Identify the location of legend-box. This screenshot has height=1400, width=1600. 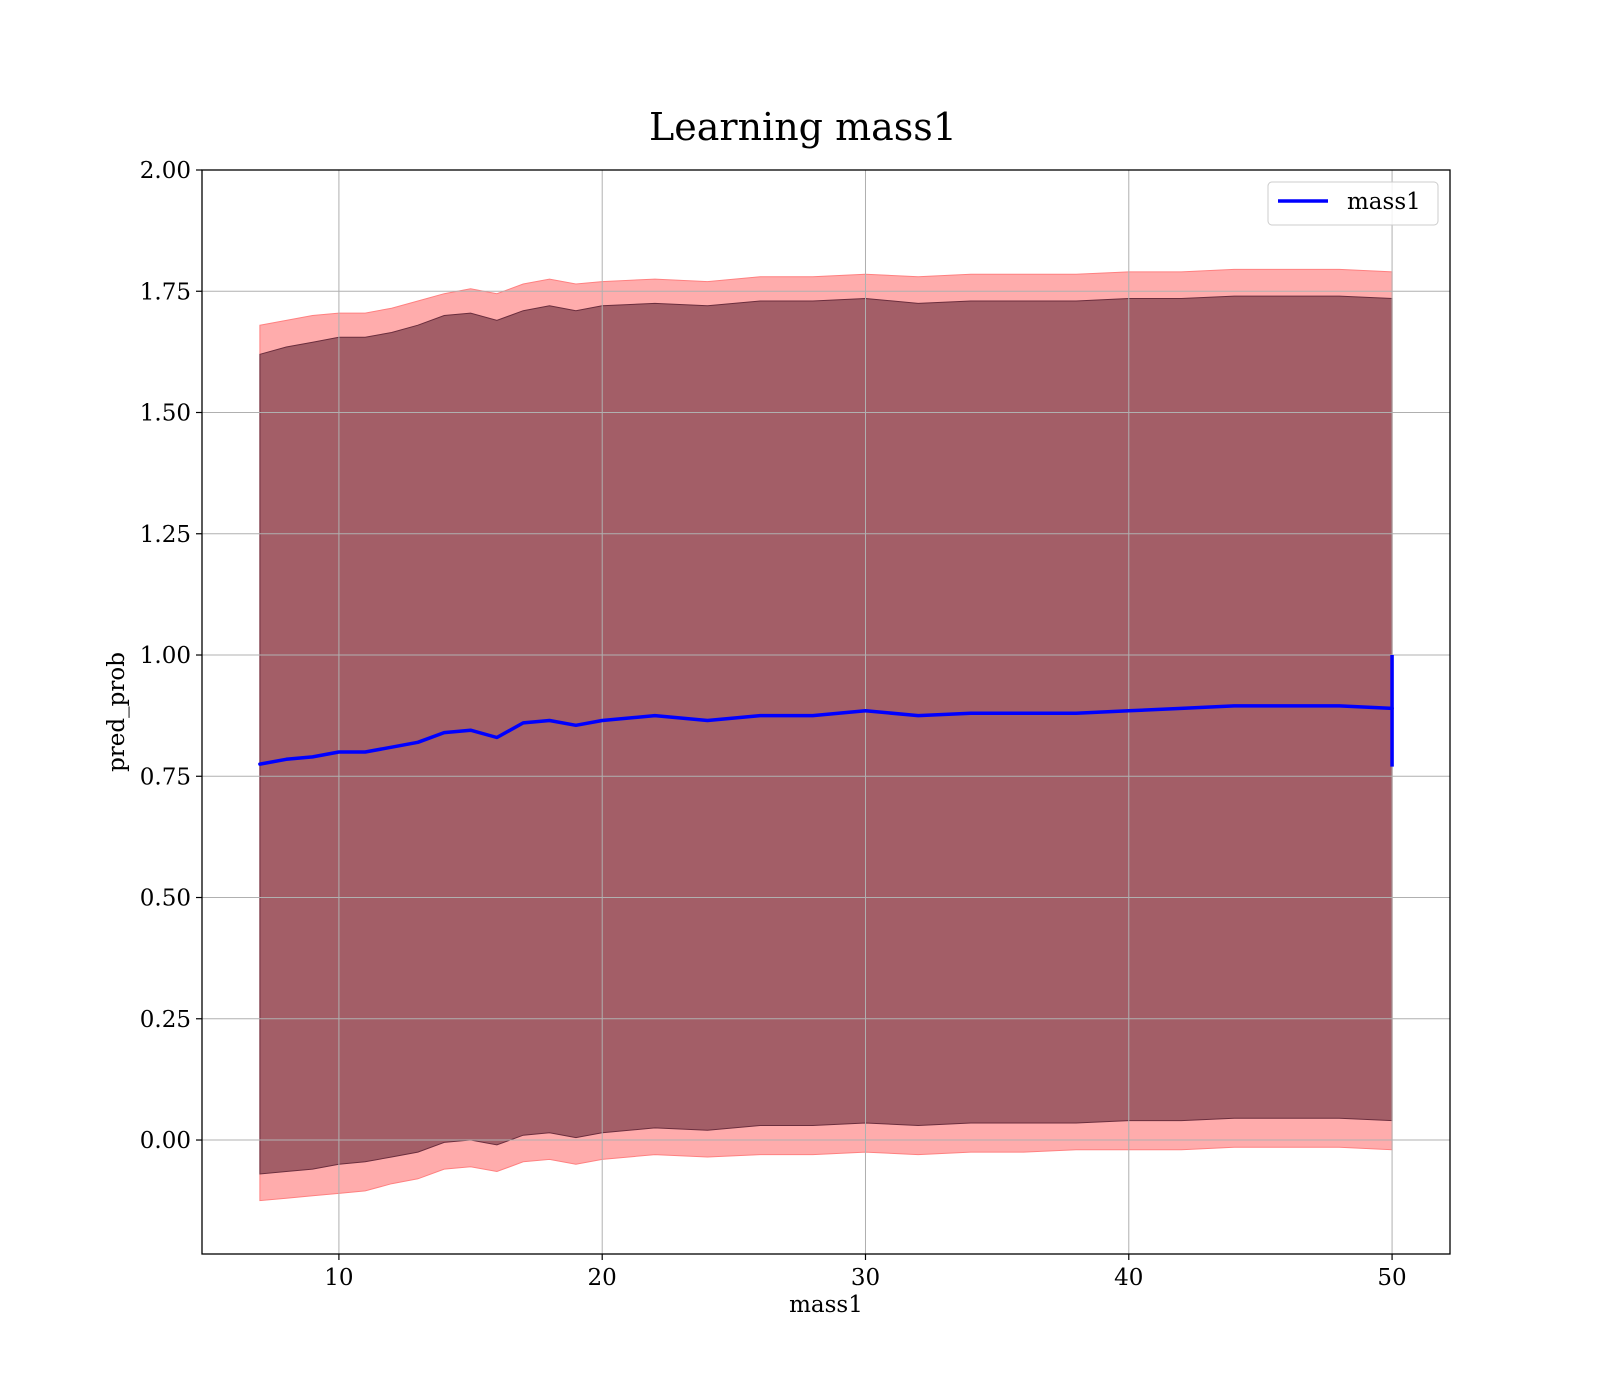
(1353, 203).